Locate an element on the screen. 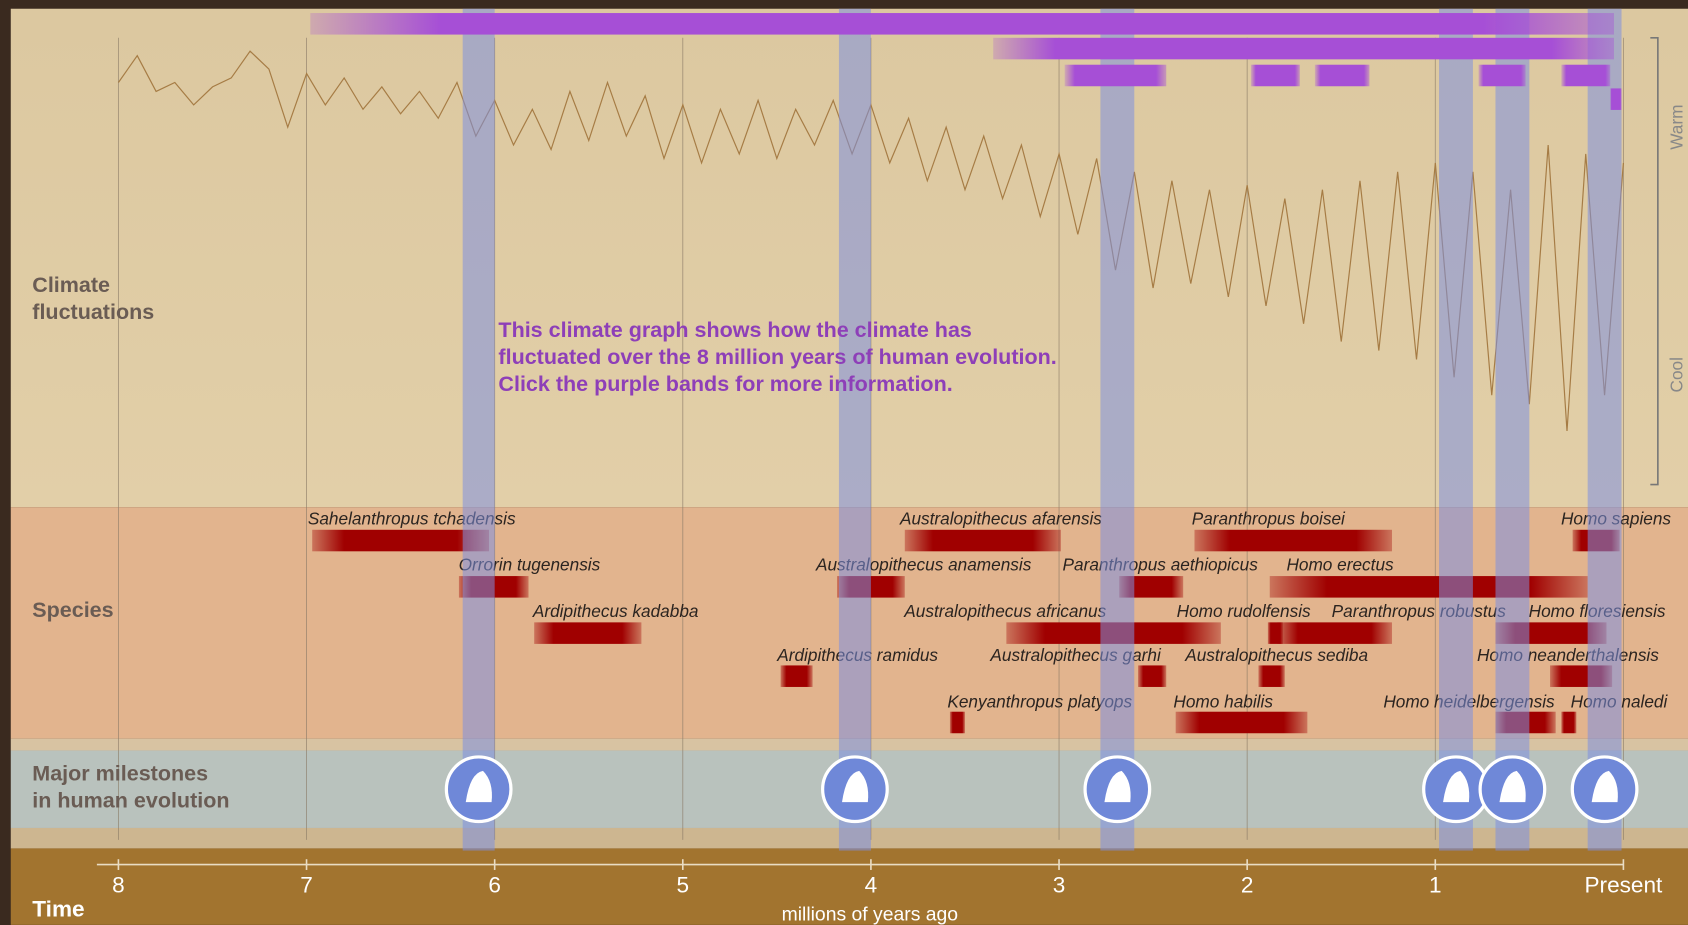 The image size is (1688, 925). scale-bracket is located at coordinates (1654, 261).